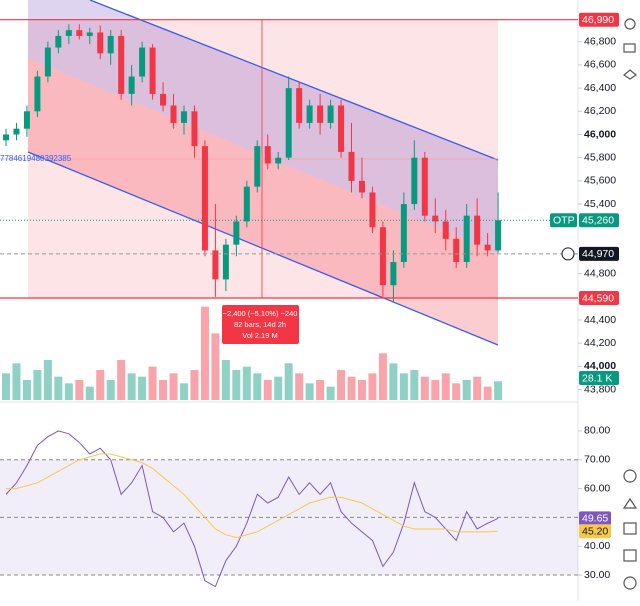 The height and width of the screenshot is (606, 640). What do you see at coordinates (260, 324) in the screenshot?
I see `measure-box` at bounding box center [260, 324].